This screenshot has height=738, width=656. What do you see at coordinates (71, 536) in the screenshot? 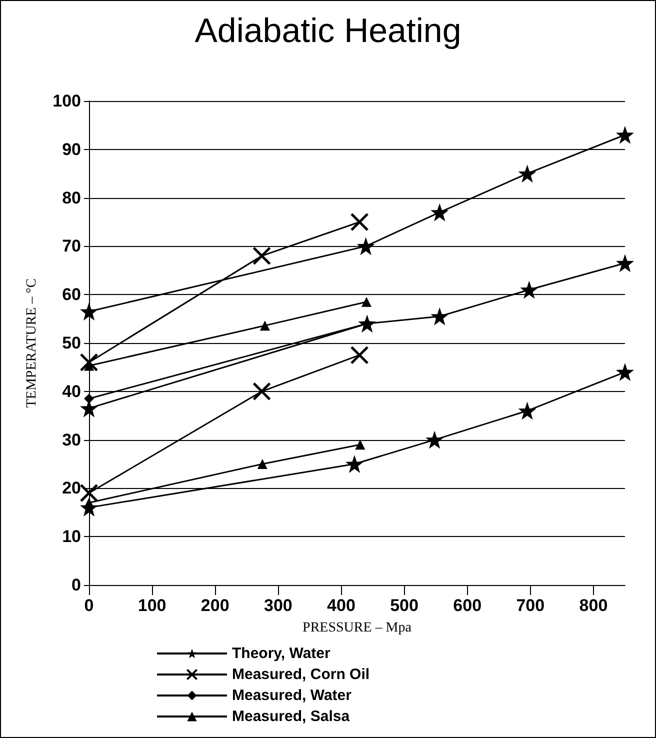
I see `y-tick-label: 10` at bounding box center [71, 536].